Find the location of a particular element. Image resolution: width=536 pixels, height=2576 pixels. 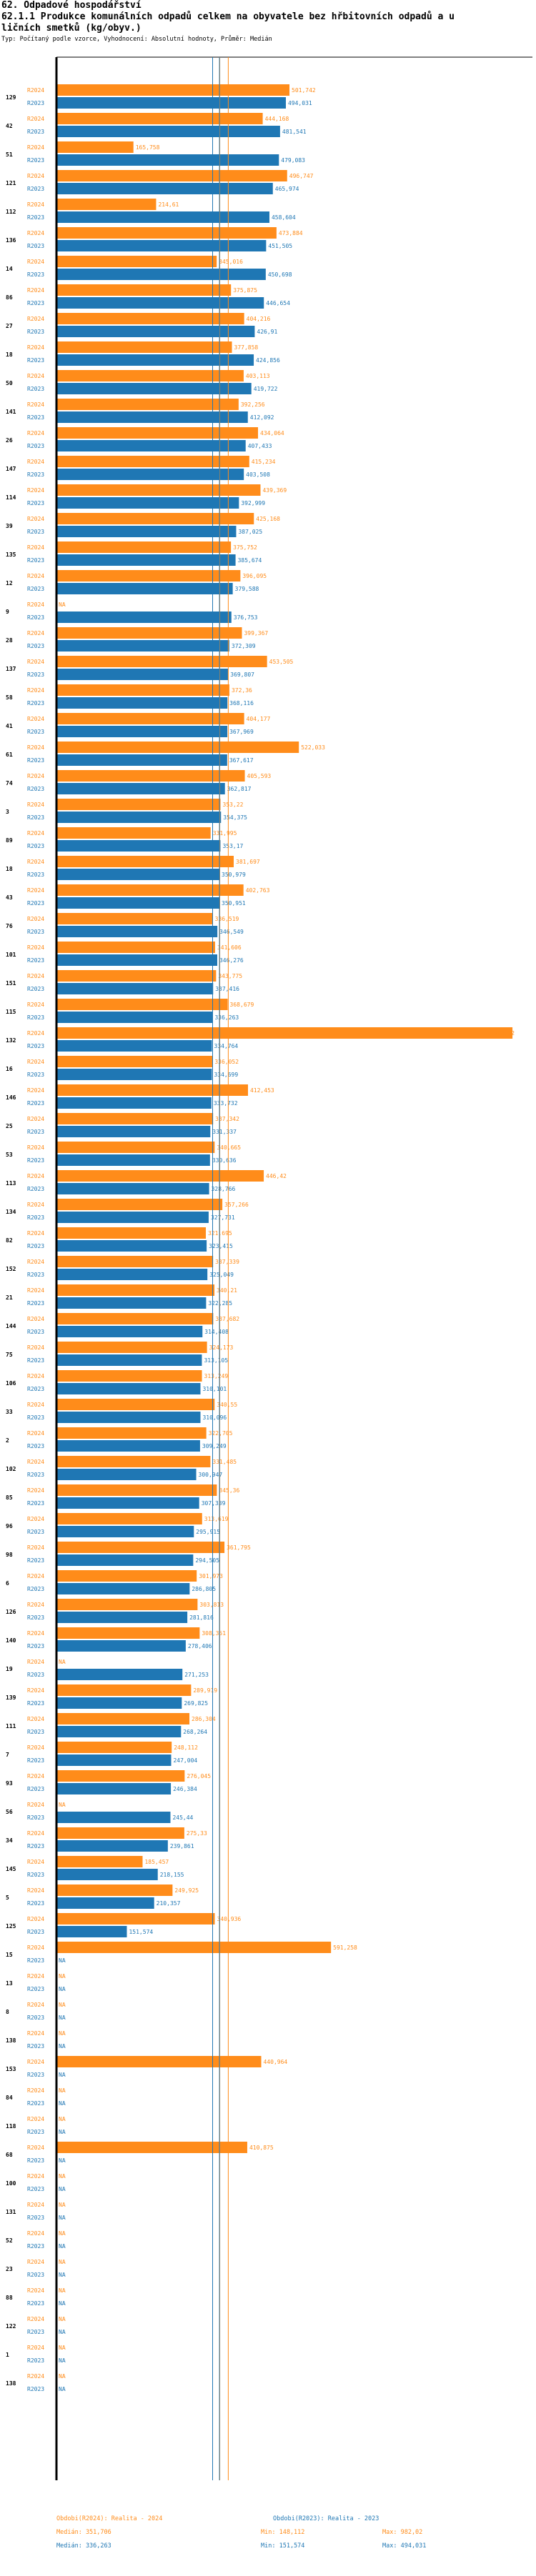

row-label: 132 is located at coordinates (11, 1040).